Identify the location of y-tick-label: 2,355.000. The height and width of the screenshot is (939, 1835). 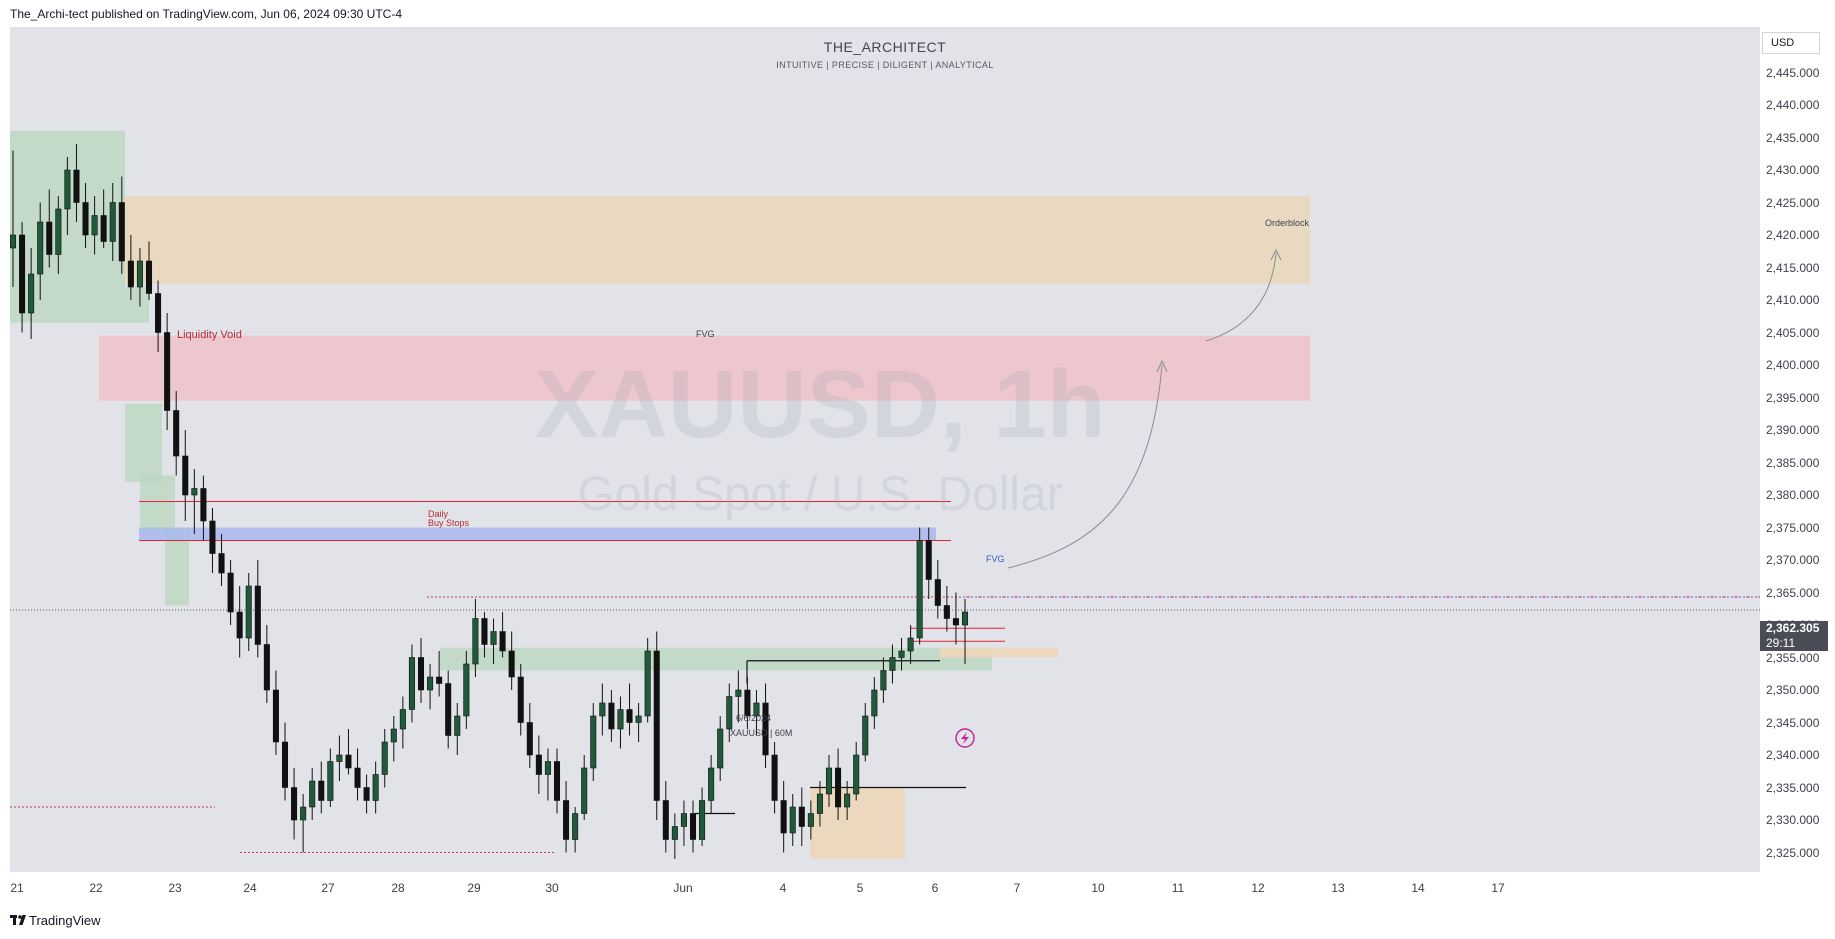
(1793, 657).